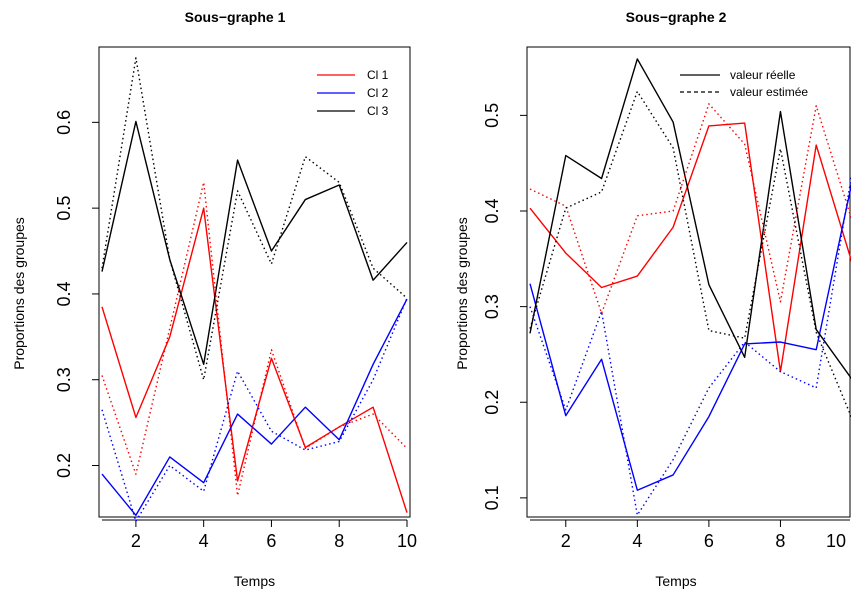  I want to click on legend-label: Cl 1, so click(378, 75).